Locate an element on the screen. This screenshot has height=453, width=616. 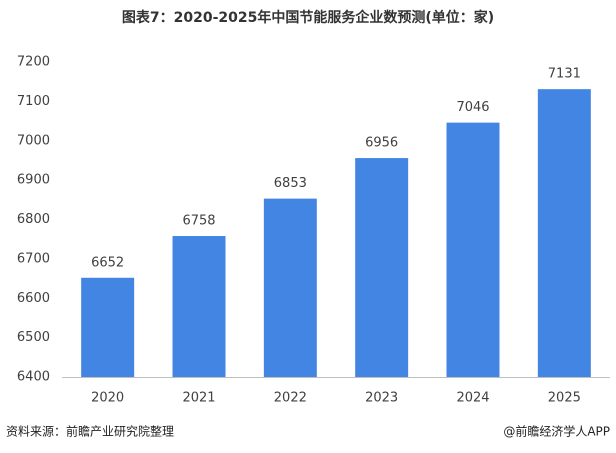
y-tick-label: 6900 is located at coordinates (33, 180).